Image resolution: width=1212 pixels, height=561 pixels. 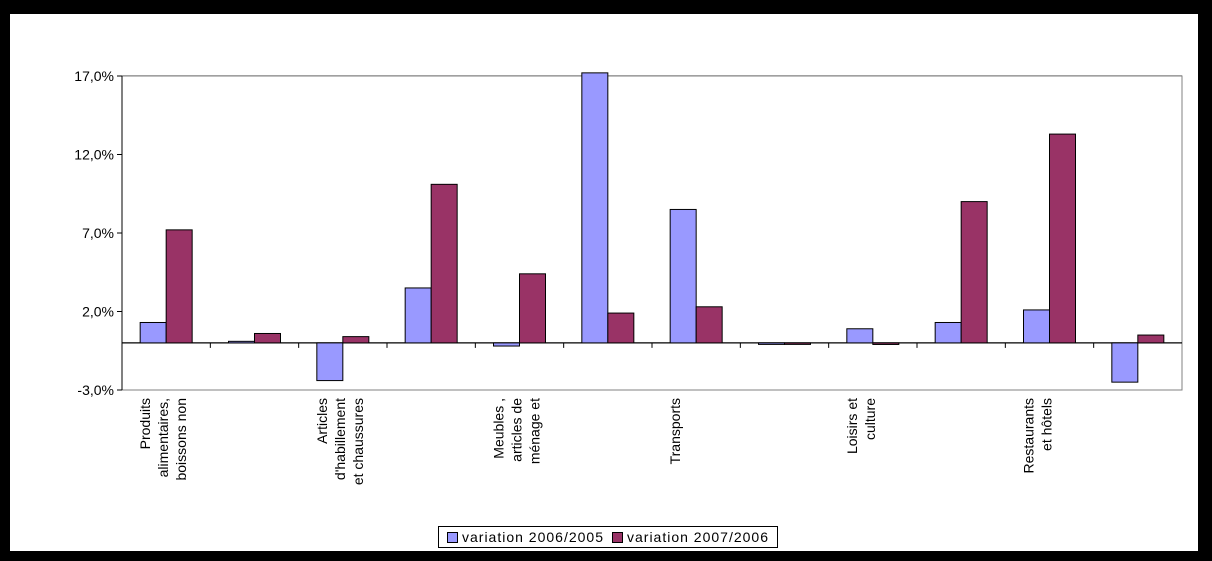 I want to click on x-category-label: Transports, so click(x=675, y=431).